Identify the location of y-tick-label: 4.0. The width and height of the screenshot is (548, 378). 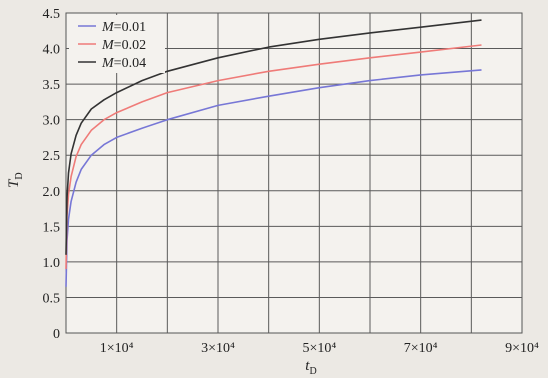
(52, 50).